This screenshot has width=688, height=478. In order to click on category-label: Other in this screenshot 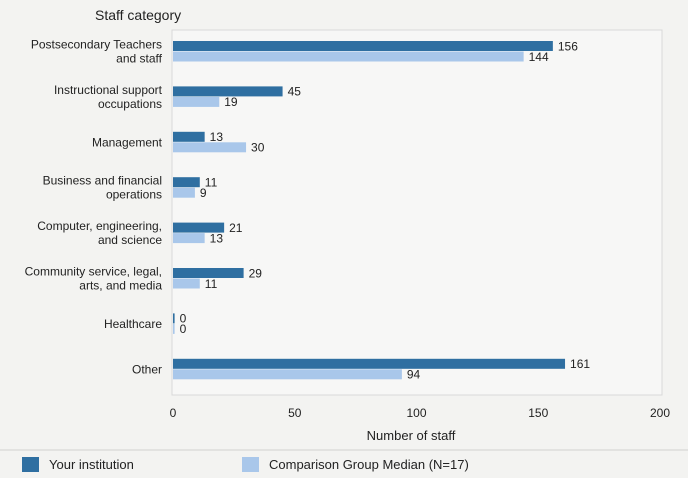, I will do `click(147, 369)`.